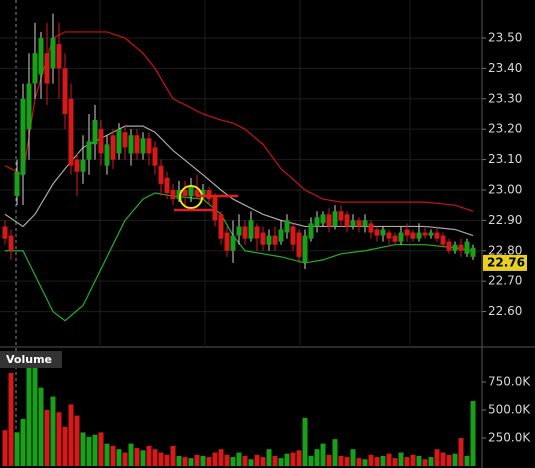 Image resolution: width=535 pixels, height=468 pixels. Describe the element at coordinates (509, 410) in the screenshot. I see `y-tick-label: 500.0K` at that location.